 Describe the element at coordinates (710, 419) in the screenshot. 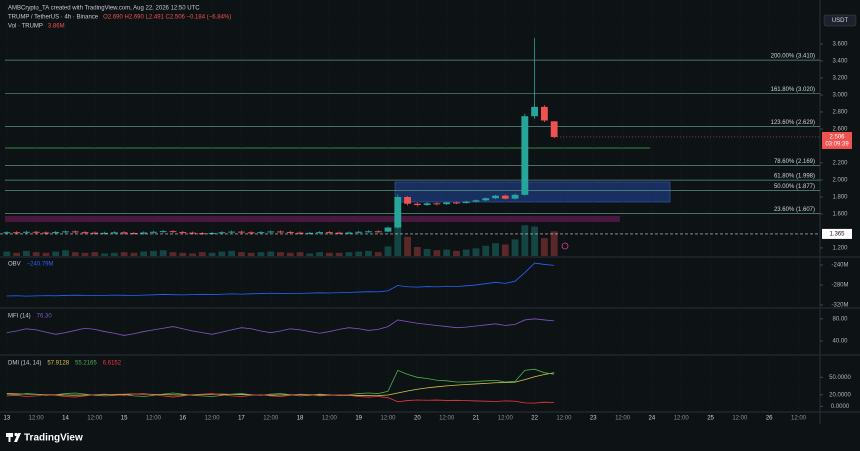

I see `x-tick-label: 25` at that location.